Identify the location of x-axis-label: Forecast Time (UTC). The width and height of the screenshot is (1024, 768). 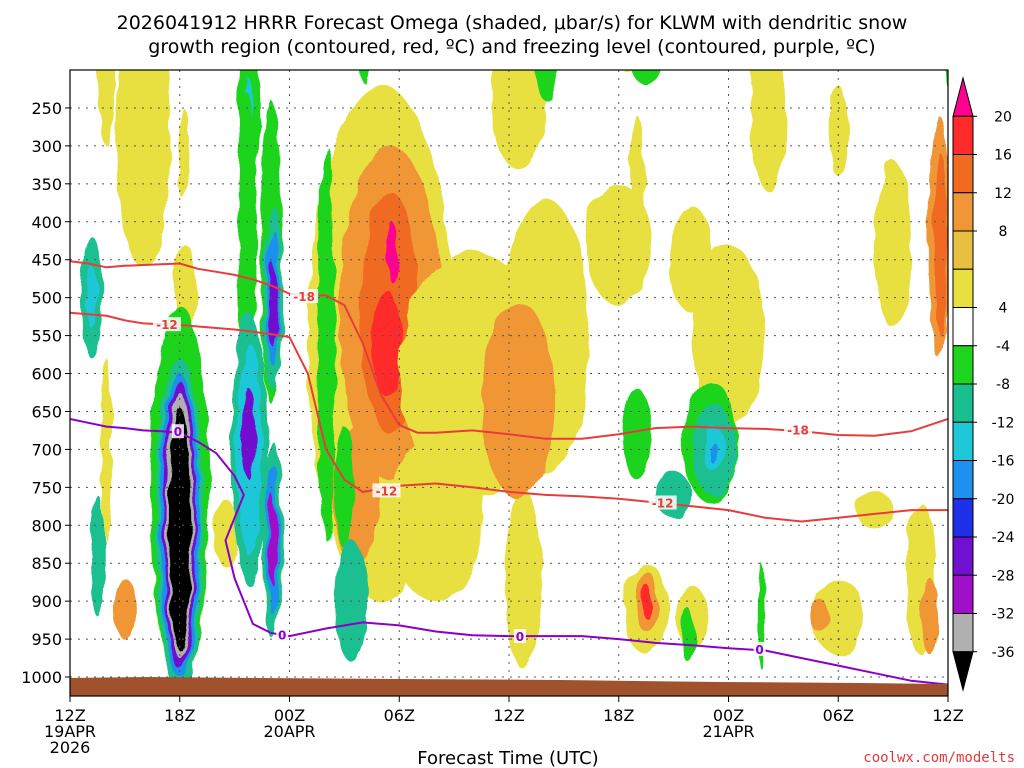
(507, 758).